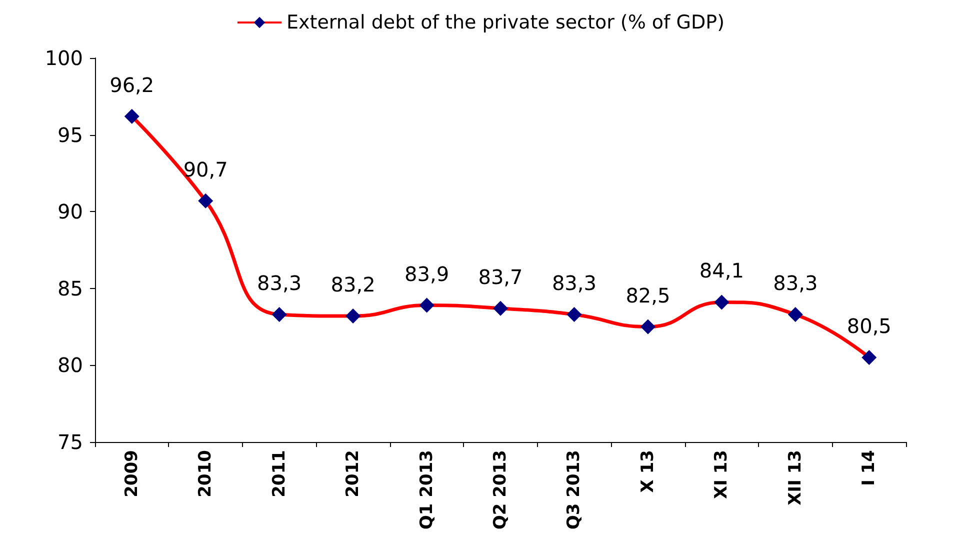 The image size is (961, 560). Describe the element at coordinates (70, 442) in the screenshot. I see `y-tick-label: 75` at that location.